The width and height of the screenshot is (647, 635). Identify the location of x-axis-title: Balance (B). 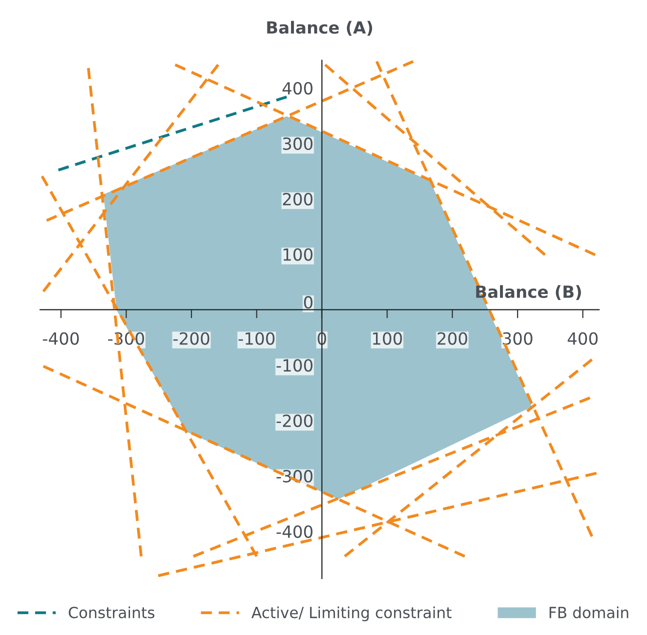
(528, 292).